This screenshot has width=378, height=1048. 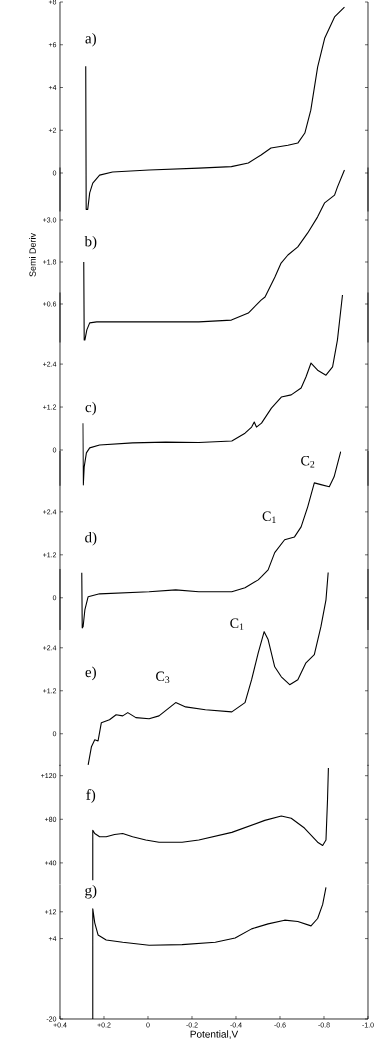 I want to click on annotation: e), so click(x=90, y=673).